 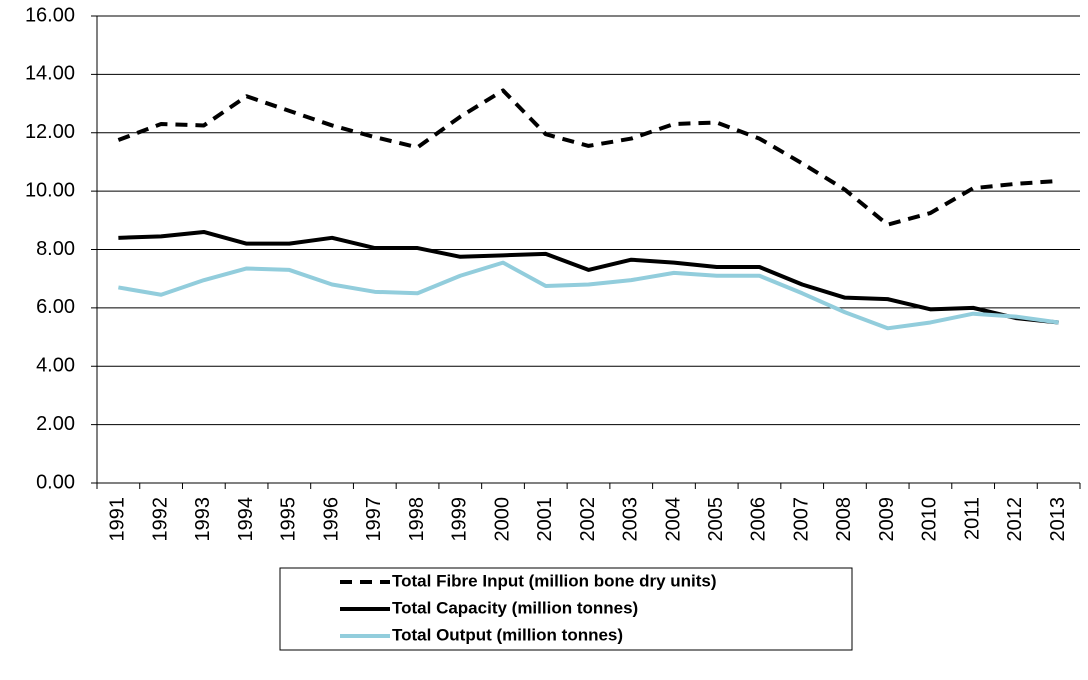 What do you see at coordinates (716, 519) in the screenshot?
I see `x-tick-label: 2005` at bounding box center [716, 519].